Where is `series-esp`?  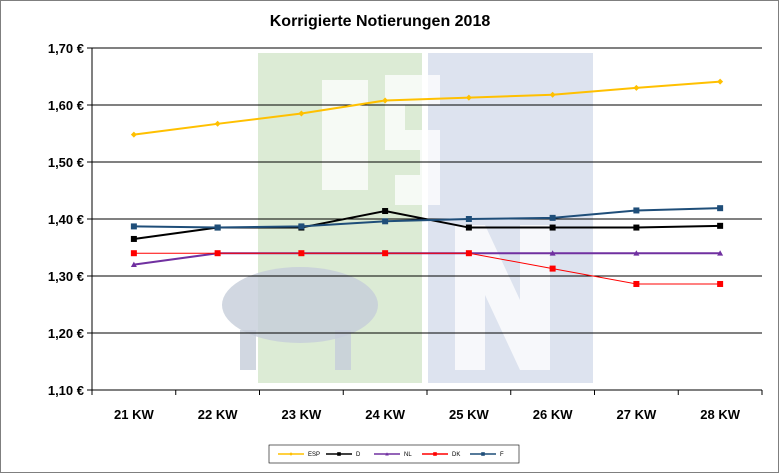
series-esp is located at coordinates (427, 108).